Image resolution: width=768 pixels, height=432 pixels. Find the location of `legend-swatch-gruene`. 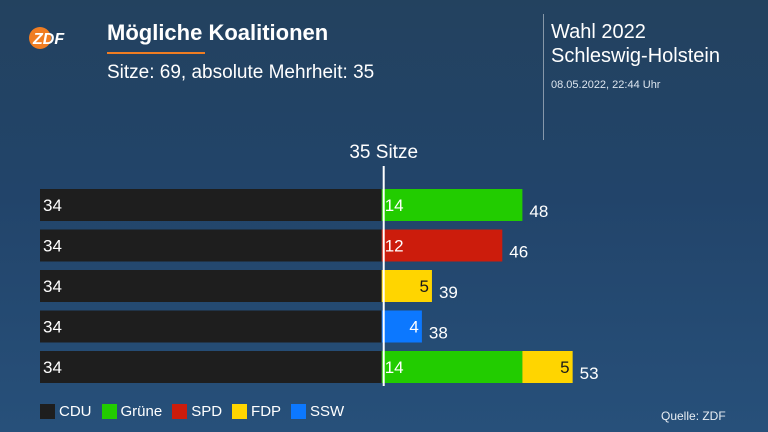

legend-swatch-gruene is located at coordinates (109, 411).